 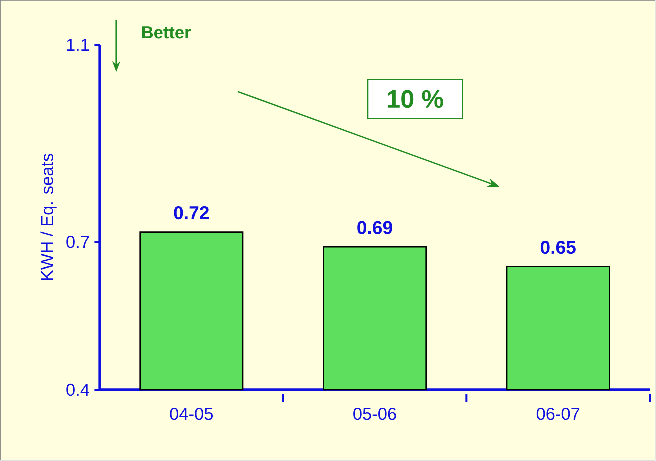 I want to click on data-label: 0.72, so click(x=192, y=213).